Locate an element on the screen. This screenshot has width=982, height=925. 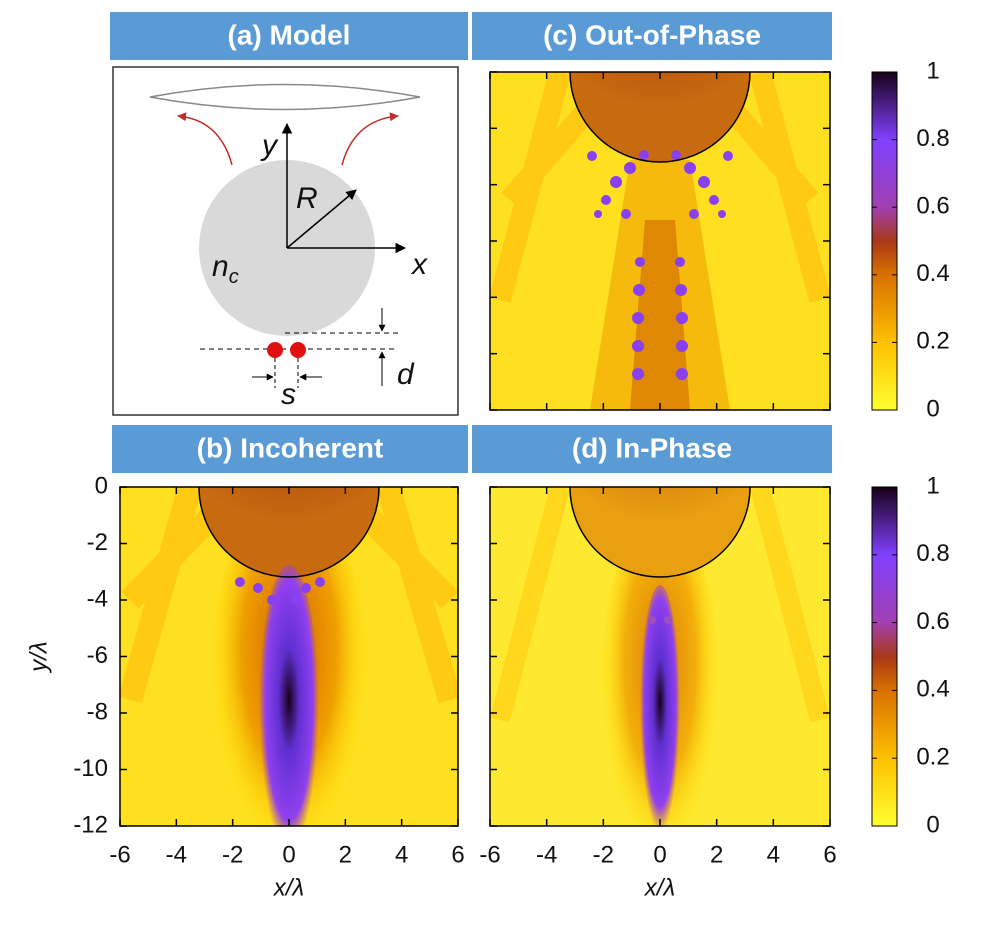
separation-label: s is located at coordinates (288, 394).